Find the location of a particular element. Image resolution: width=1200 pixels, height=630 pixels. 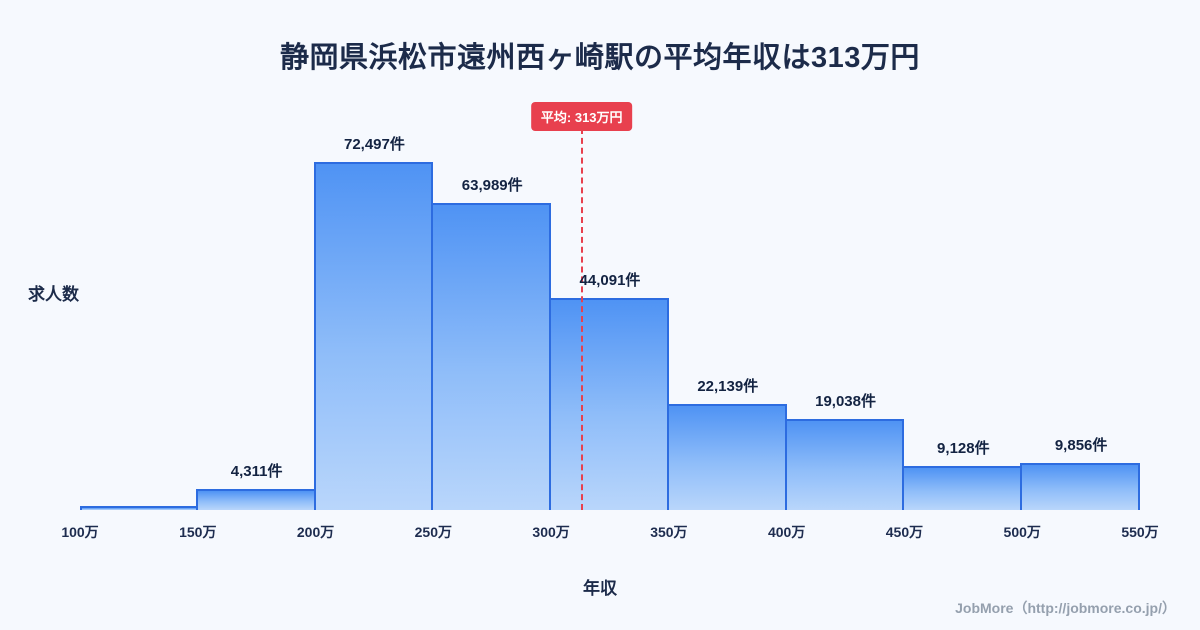

y-axis-label: 求人数 is located at coordinates (53, 294).